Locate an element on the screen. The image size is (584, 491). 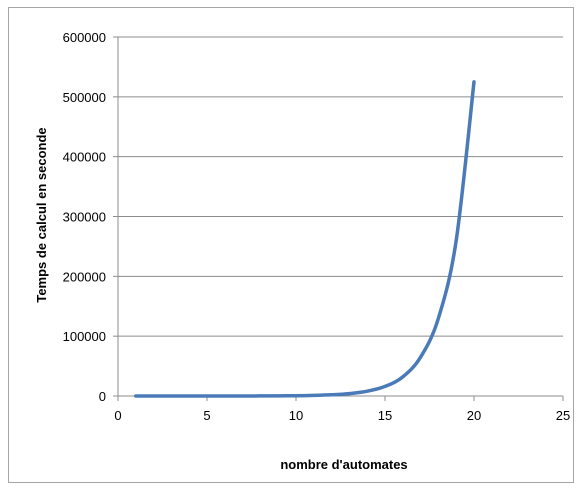
y-tick-label: 300000 is located at coordinates (84, 217).